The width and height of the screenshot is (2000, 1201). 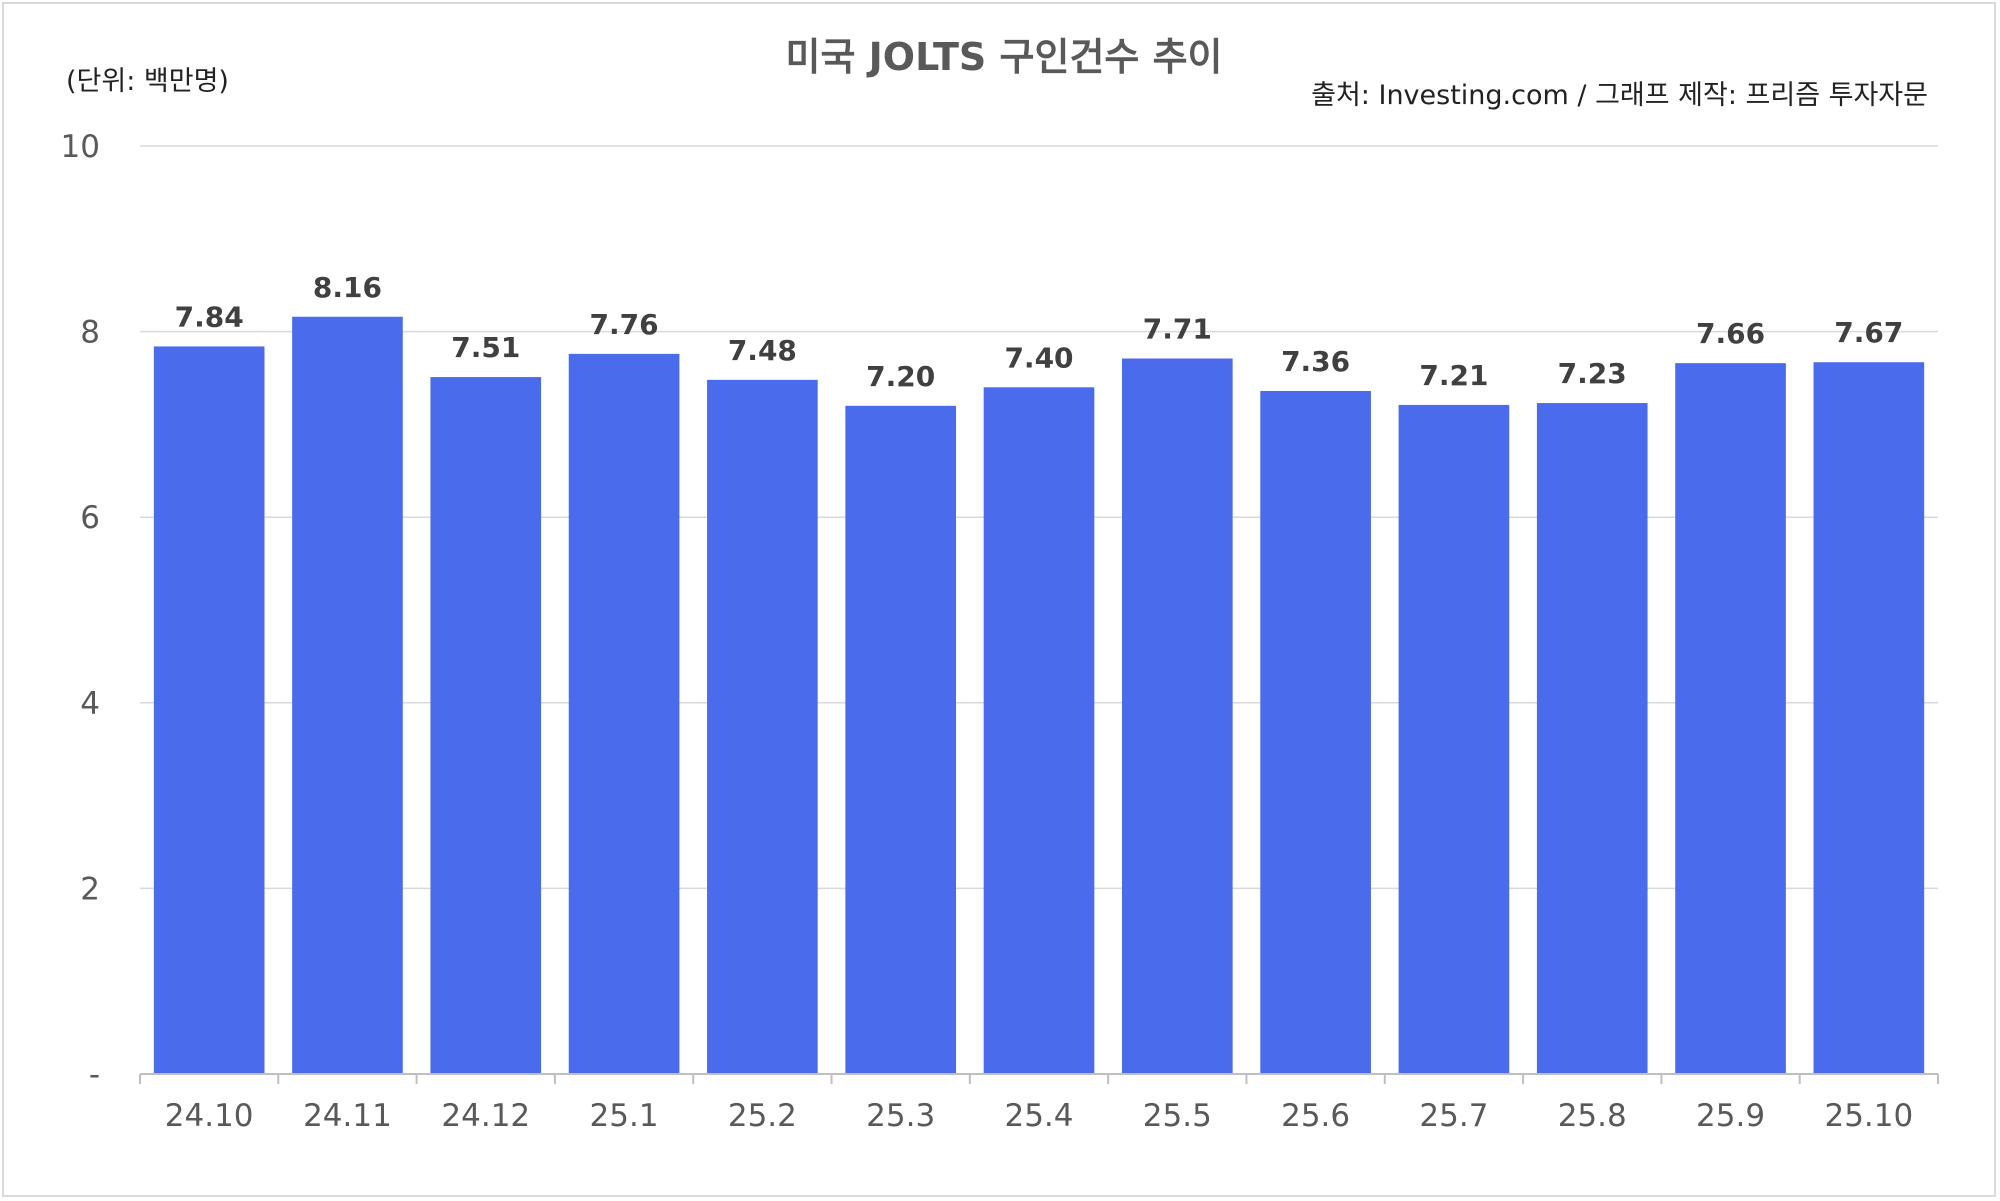 What do you see at coordinates (1868, 332) in the screenshot?
I see `data-label: 7.67` at bounding box center [1868, 332].